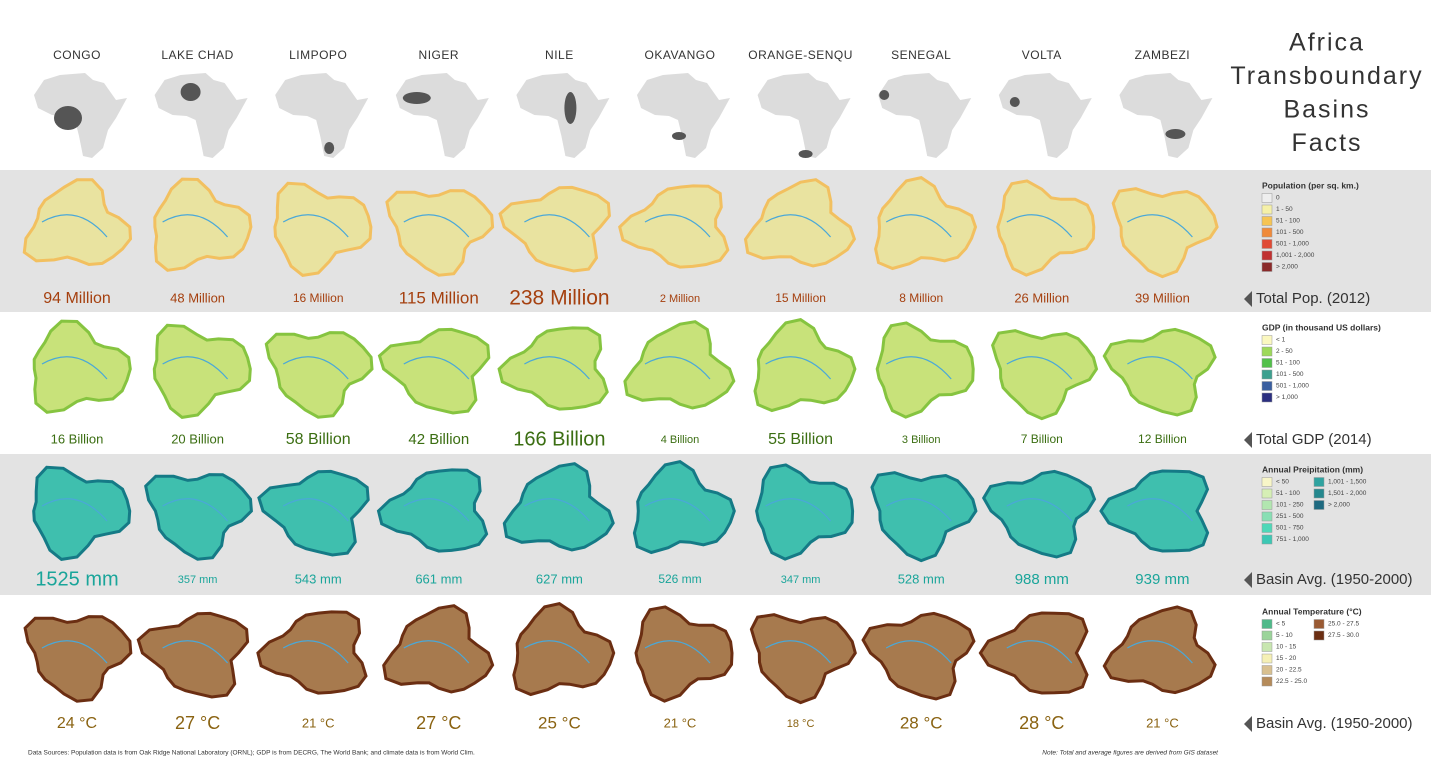 The width and height of the screenshot is (1431, 768). What do you see at coordinates (197, 297) in the screenshot?
I see `value: 48 Million` at bounding box center [197, 297].